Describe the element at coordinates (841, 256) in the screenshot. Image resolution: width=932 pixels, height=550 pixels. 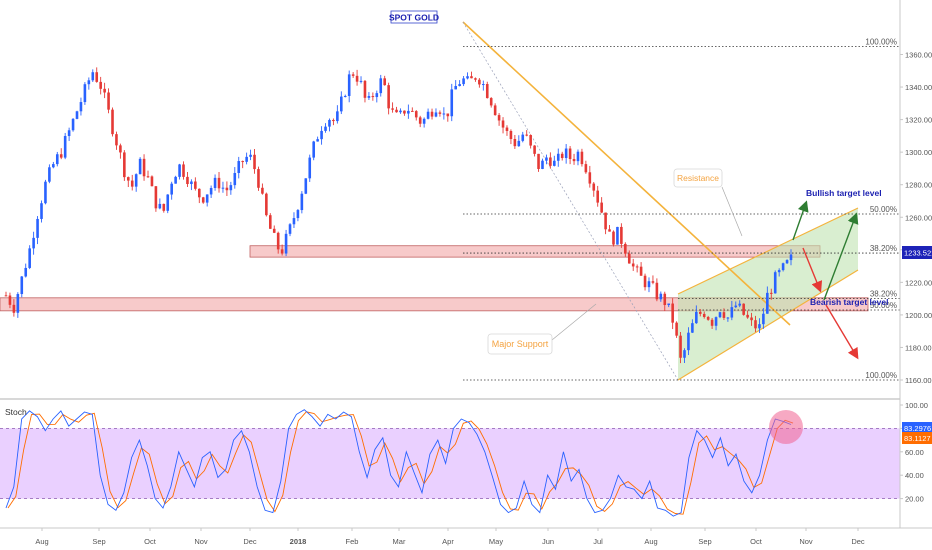
I see `bullish-arrow-long` at that location.